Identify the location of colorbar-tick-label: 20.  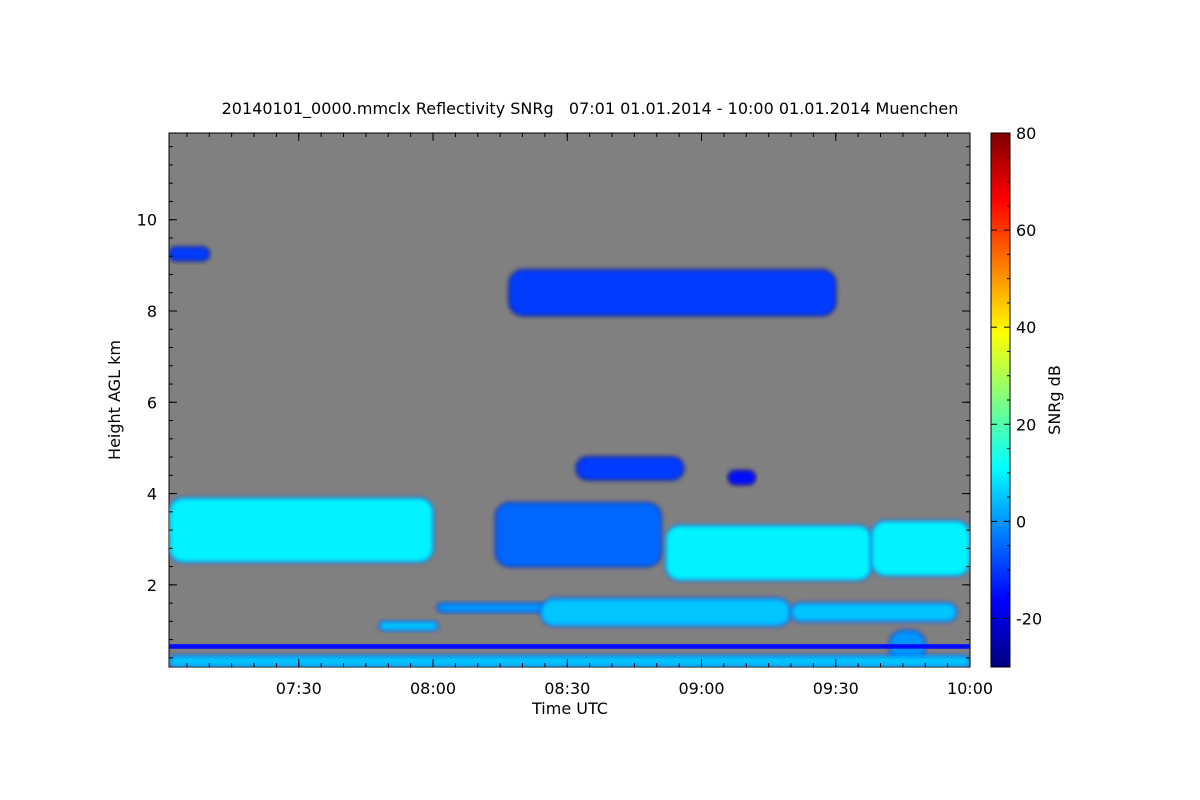
(1026, 424).